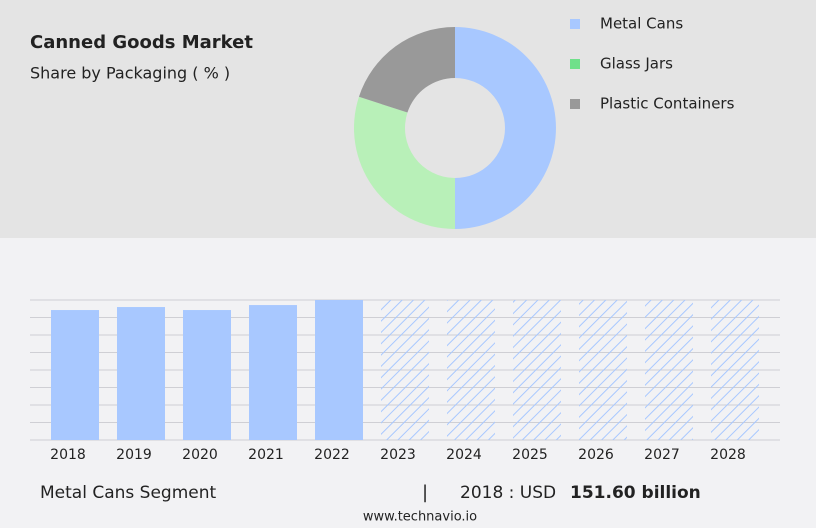 The height and width of the screenshot is (532, 816). What do you see at coordinates (134, 455) in the screenshot?
I see `x-tick-label: 2019` at bounding box center [134, 455].